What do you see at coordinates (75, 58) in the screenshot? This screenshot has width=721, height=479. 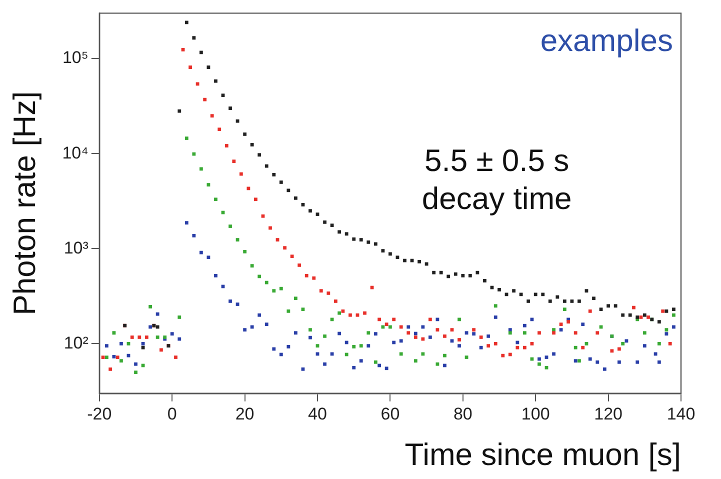 I see `y-tick-label: 10⁵` at bounding box center [75, 58].